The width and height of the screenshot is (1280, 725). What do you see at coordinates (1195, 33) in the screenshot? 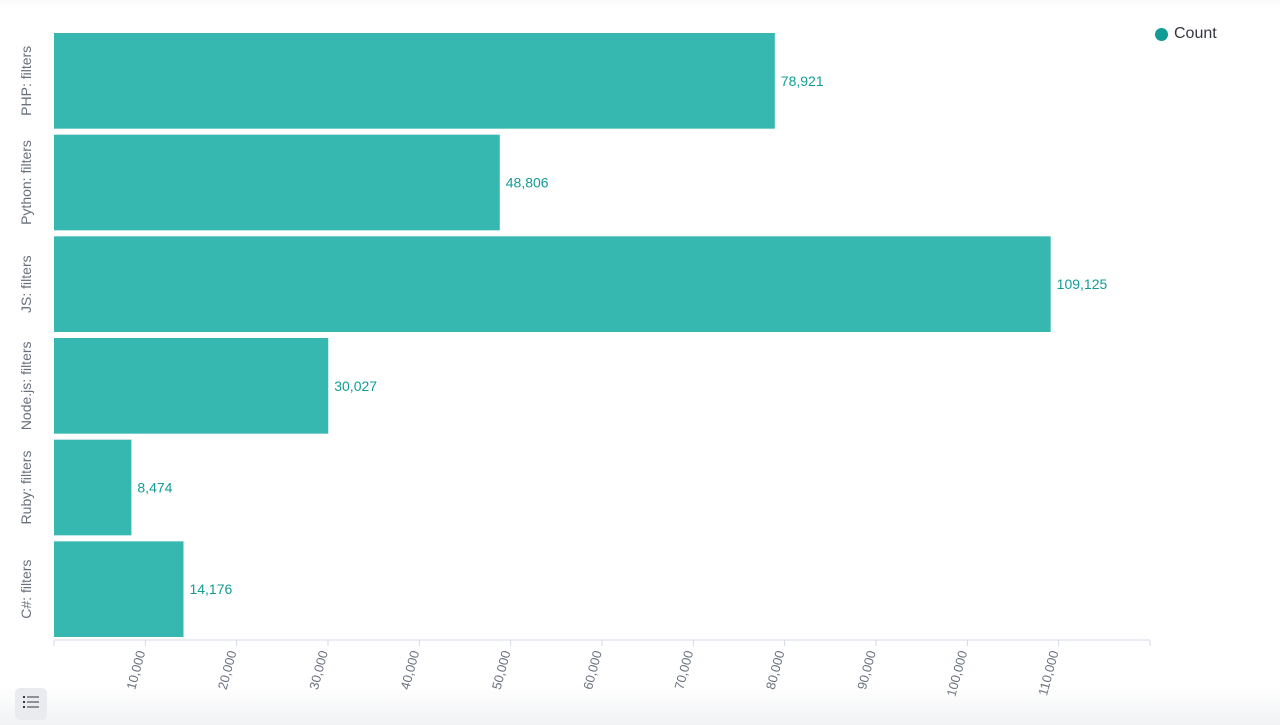
I see `legend-label: Count` at bounding box center [1195, 33].